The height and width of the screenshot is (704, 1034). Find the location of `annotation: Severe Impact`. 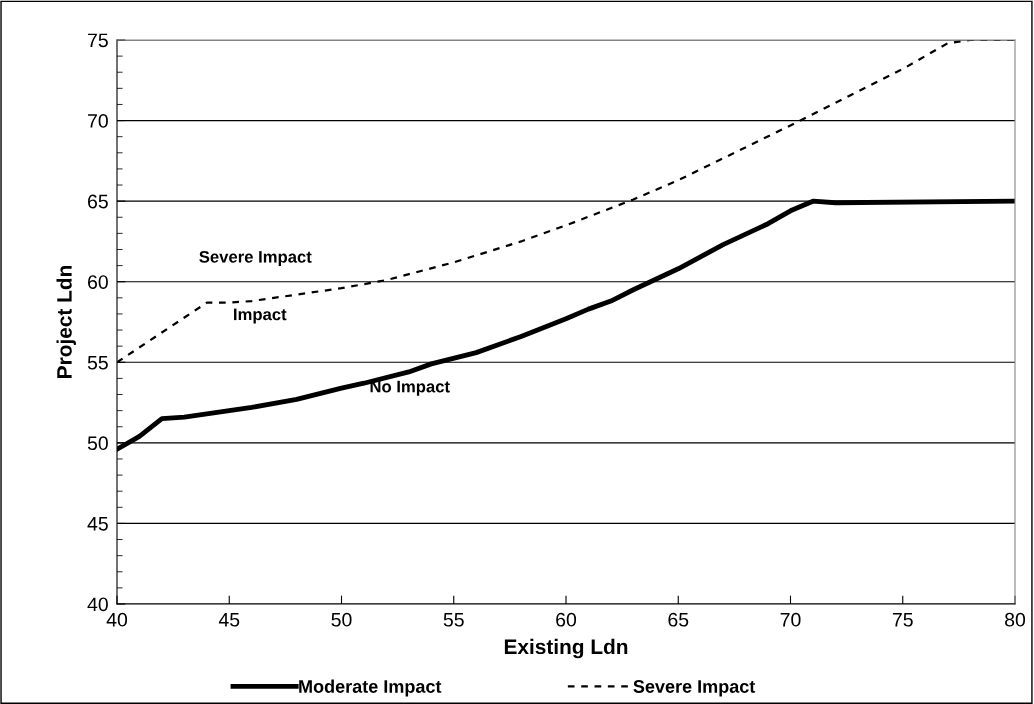

annotation: Severe Impact is located at coordinates (255, 258).